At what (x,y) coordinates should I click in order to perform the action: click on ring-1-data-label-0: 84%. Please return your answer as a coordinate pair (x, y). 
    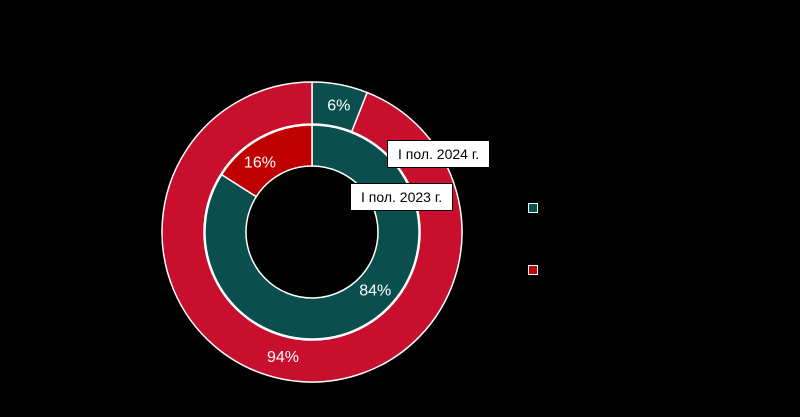
    Looking at the image, I should click on (375, 290).